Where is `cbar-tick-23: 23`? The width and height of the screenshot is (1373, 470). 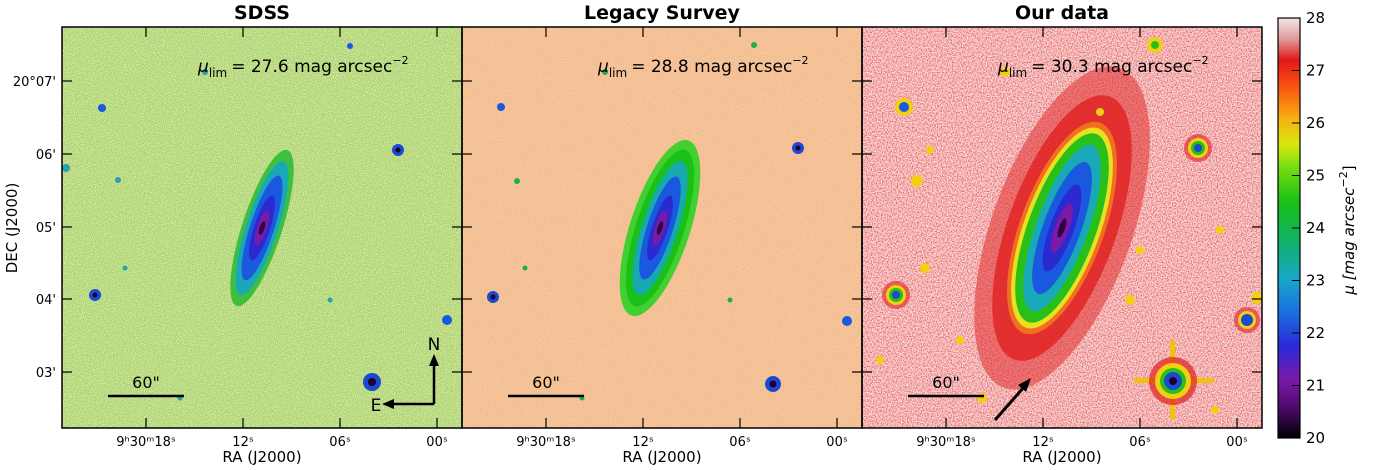 cbar-tick-23: 23 is located at coordinates (1315, 281).